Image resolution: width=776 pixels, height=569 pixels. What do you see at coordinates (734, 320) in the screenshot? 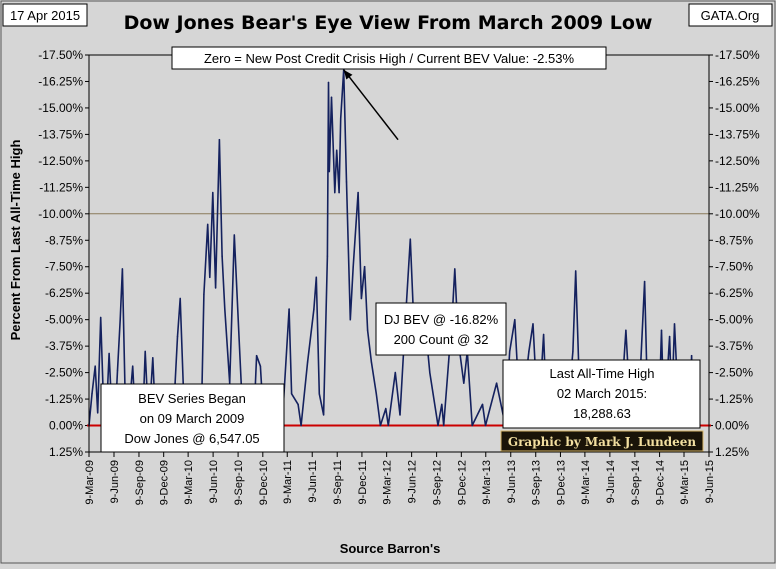
I see `y-tick-label-right-5: -5.00%` at bounding box center [734, 320].